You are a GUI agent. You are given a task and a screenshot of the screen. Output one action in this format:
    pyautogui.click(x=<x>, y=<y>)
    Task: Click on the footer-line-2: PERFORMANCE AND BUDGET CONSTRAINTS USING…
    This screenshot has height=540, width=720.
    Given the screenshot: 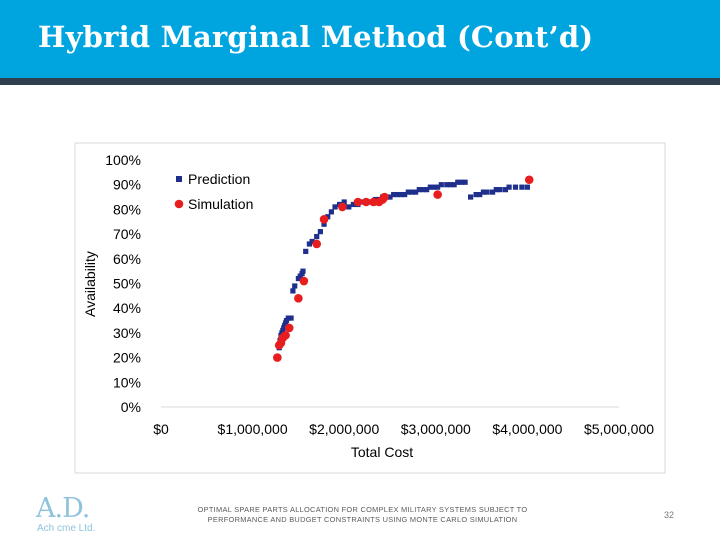 What is the action you would take?
    pyautogui.click(x=362, y=519)
    